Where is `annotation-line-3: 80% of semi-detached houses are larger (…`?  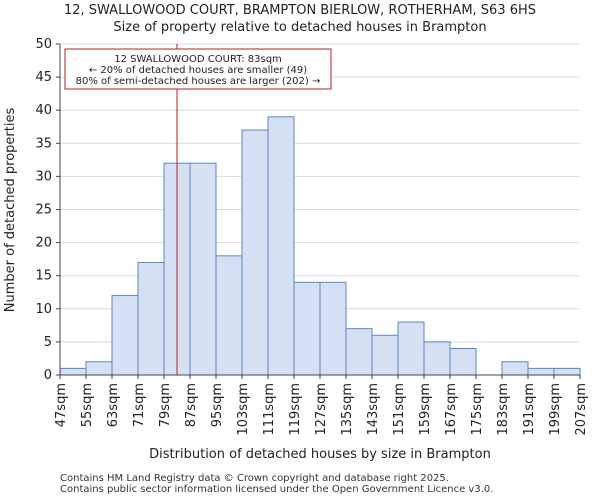
annotation-line-3: 80% of semi-detached houses are larger (… is located at coordinates (198, 81).